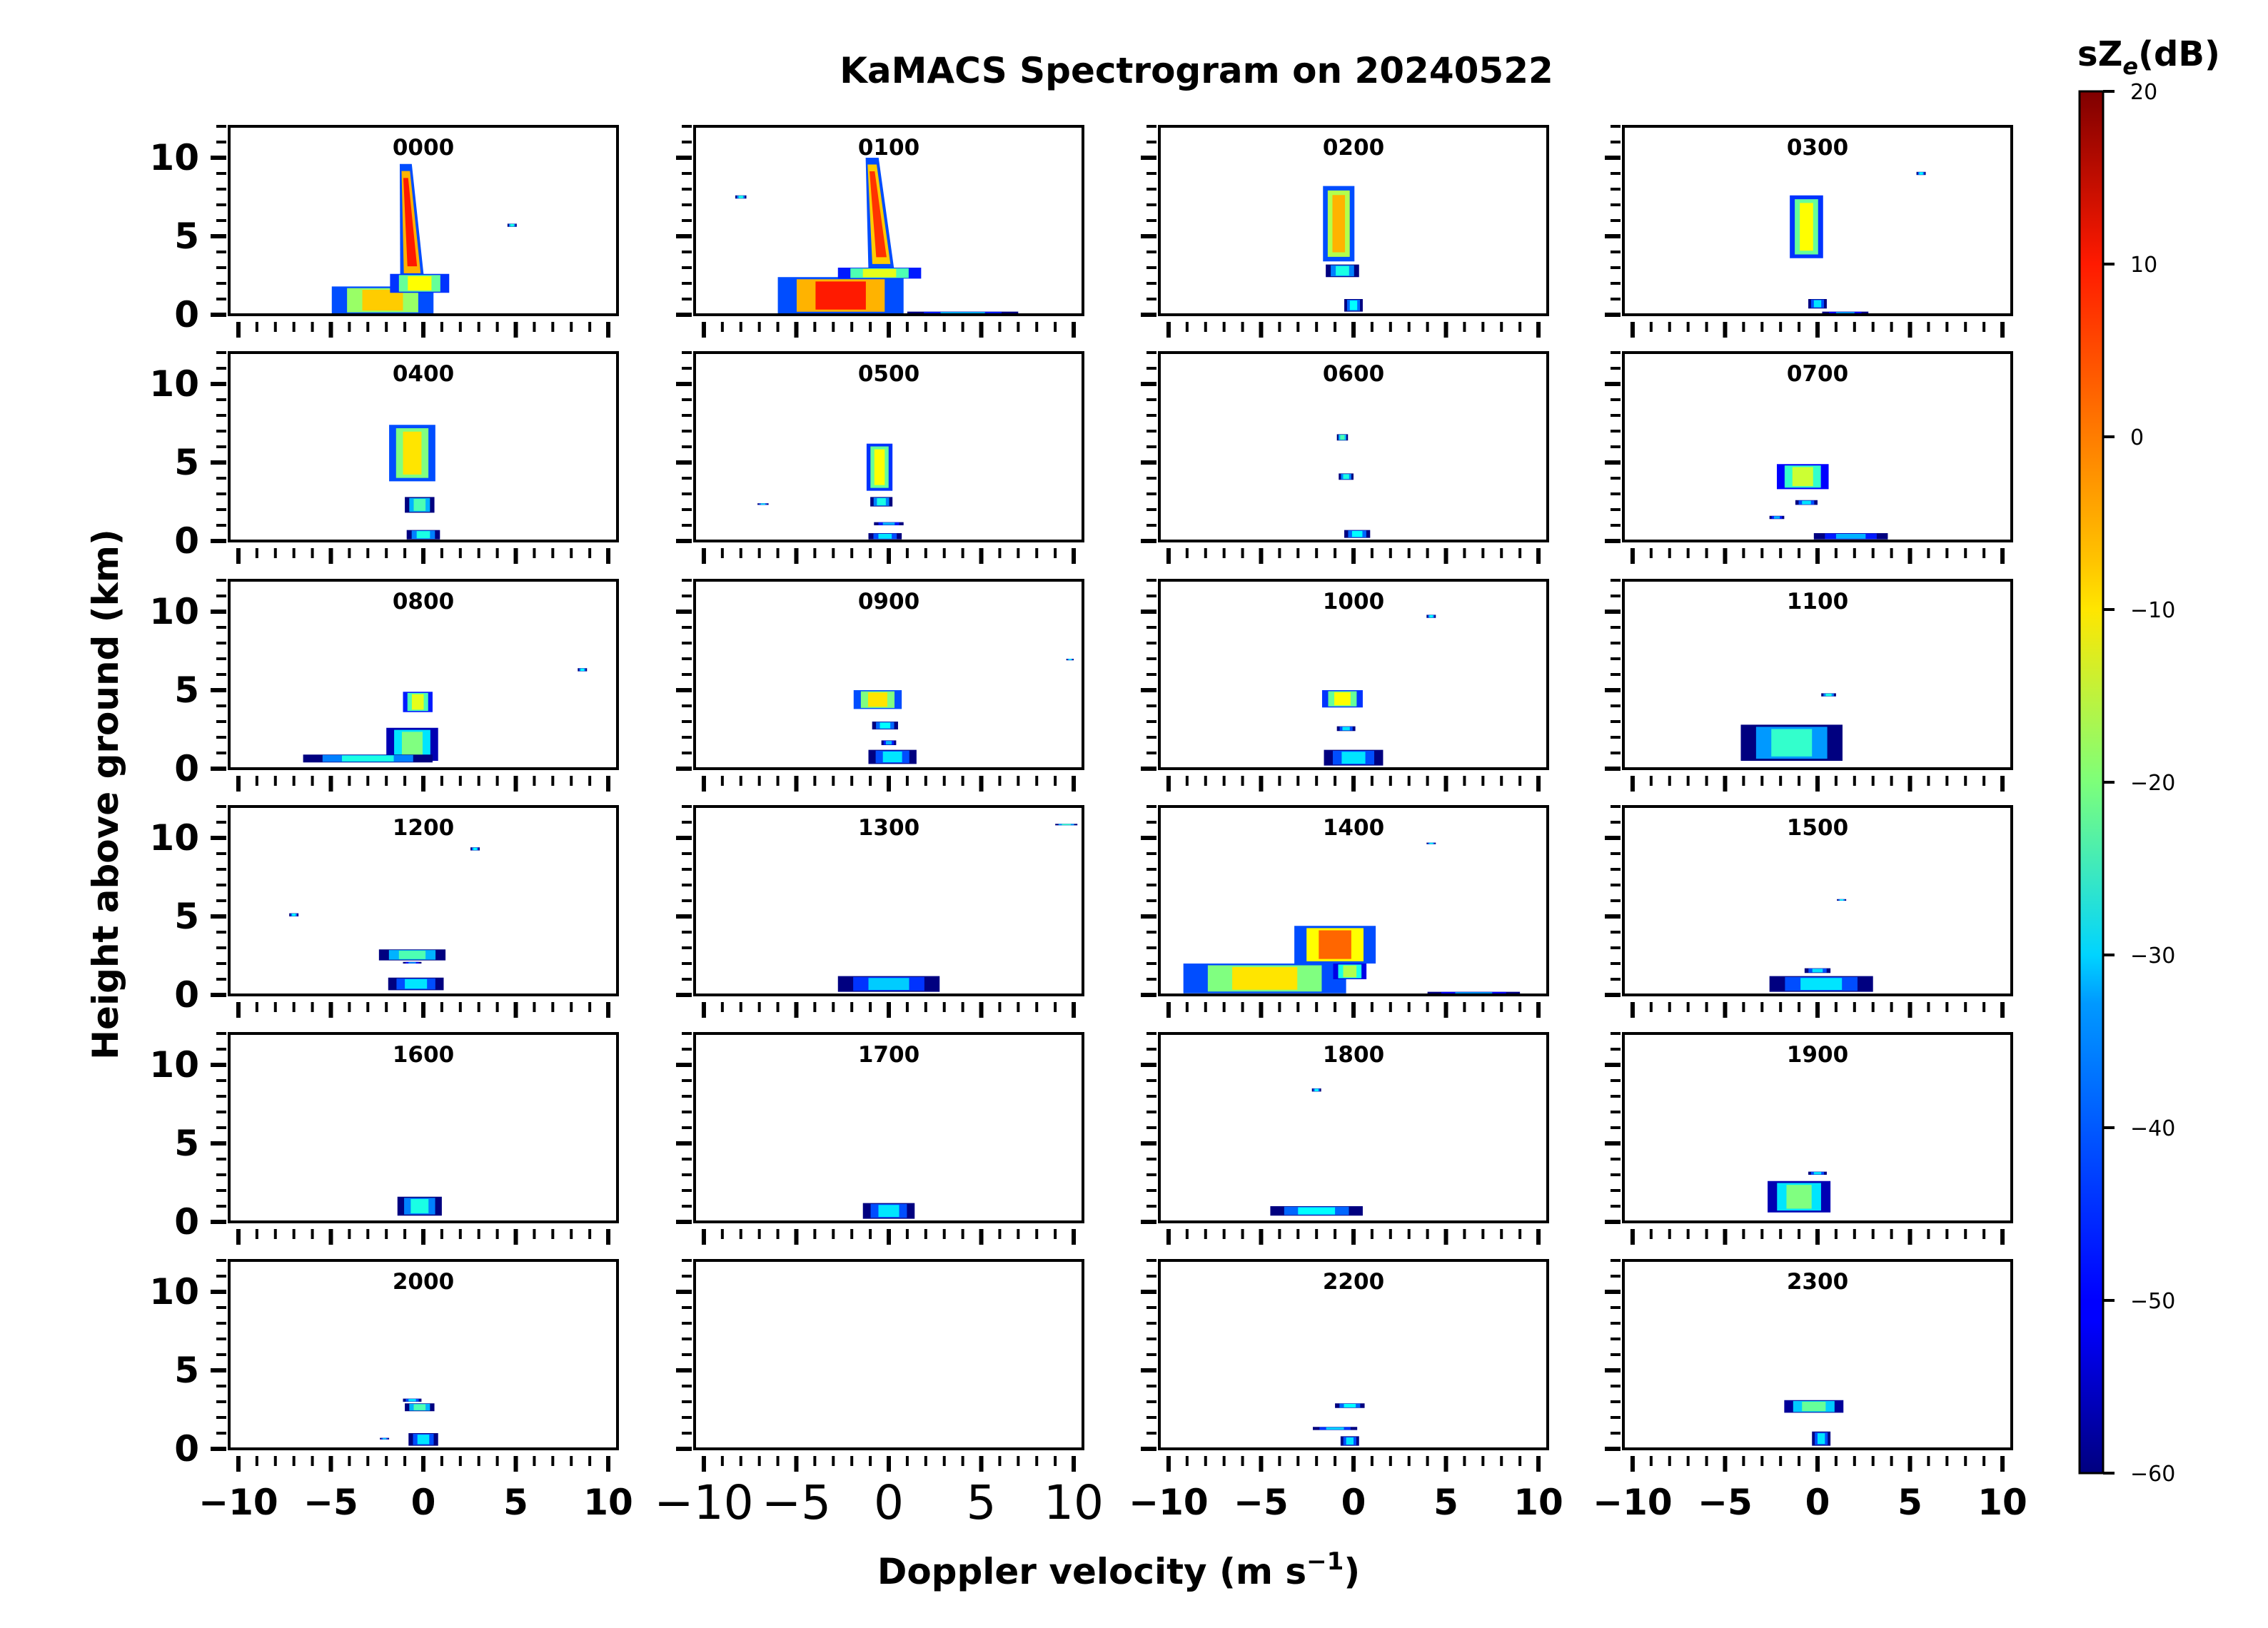  What do you see at coordinates (384, 458) in the screenshot?
I see `panel-0400: 0400 0 5 10` at bounding box center [384, 458].